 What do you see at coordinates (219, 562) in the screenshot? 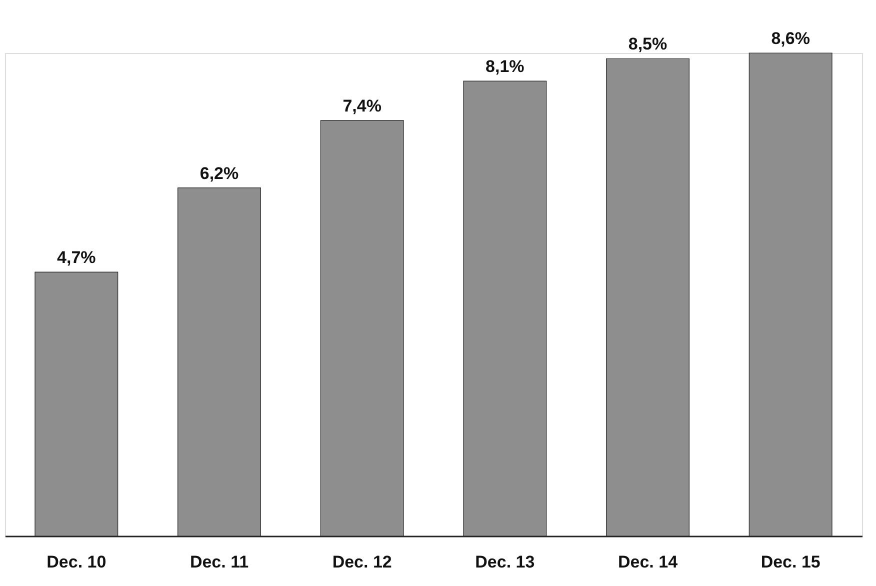
I see `x-tick-label: Dec. 11` at bounding box center [219, 562].